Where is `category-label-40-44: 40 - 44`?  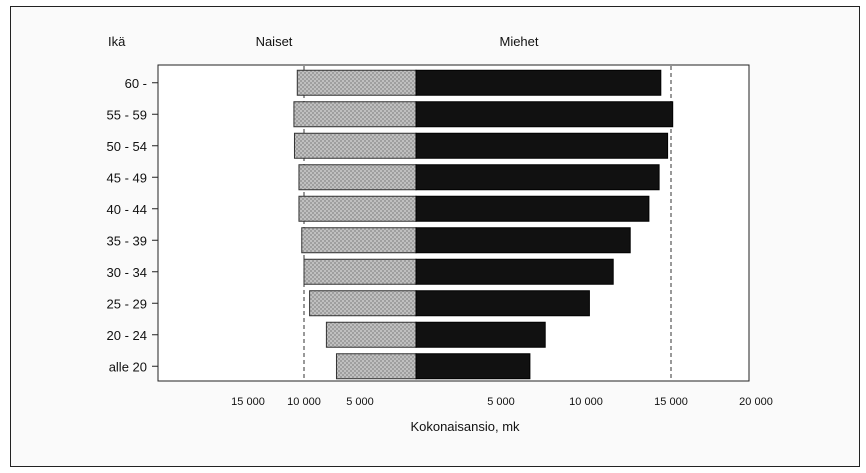 category-label-40-44: 40 - 44 is located at coordinates (127, 209).